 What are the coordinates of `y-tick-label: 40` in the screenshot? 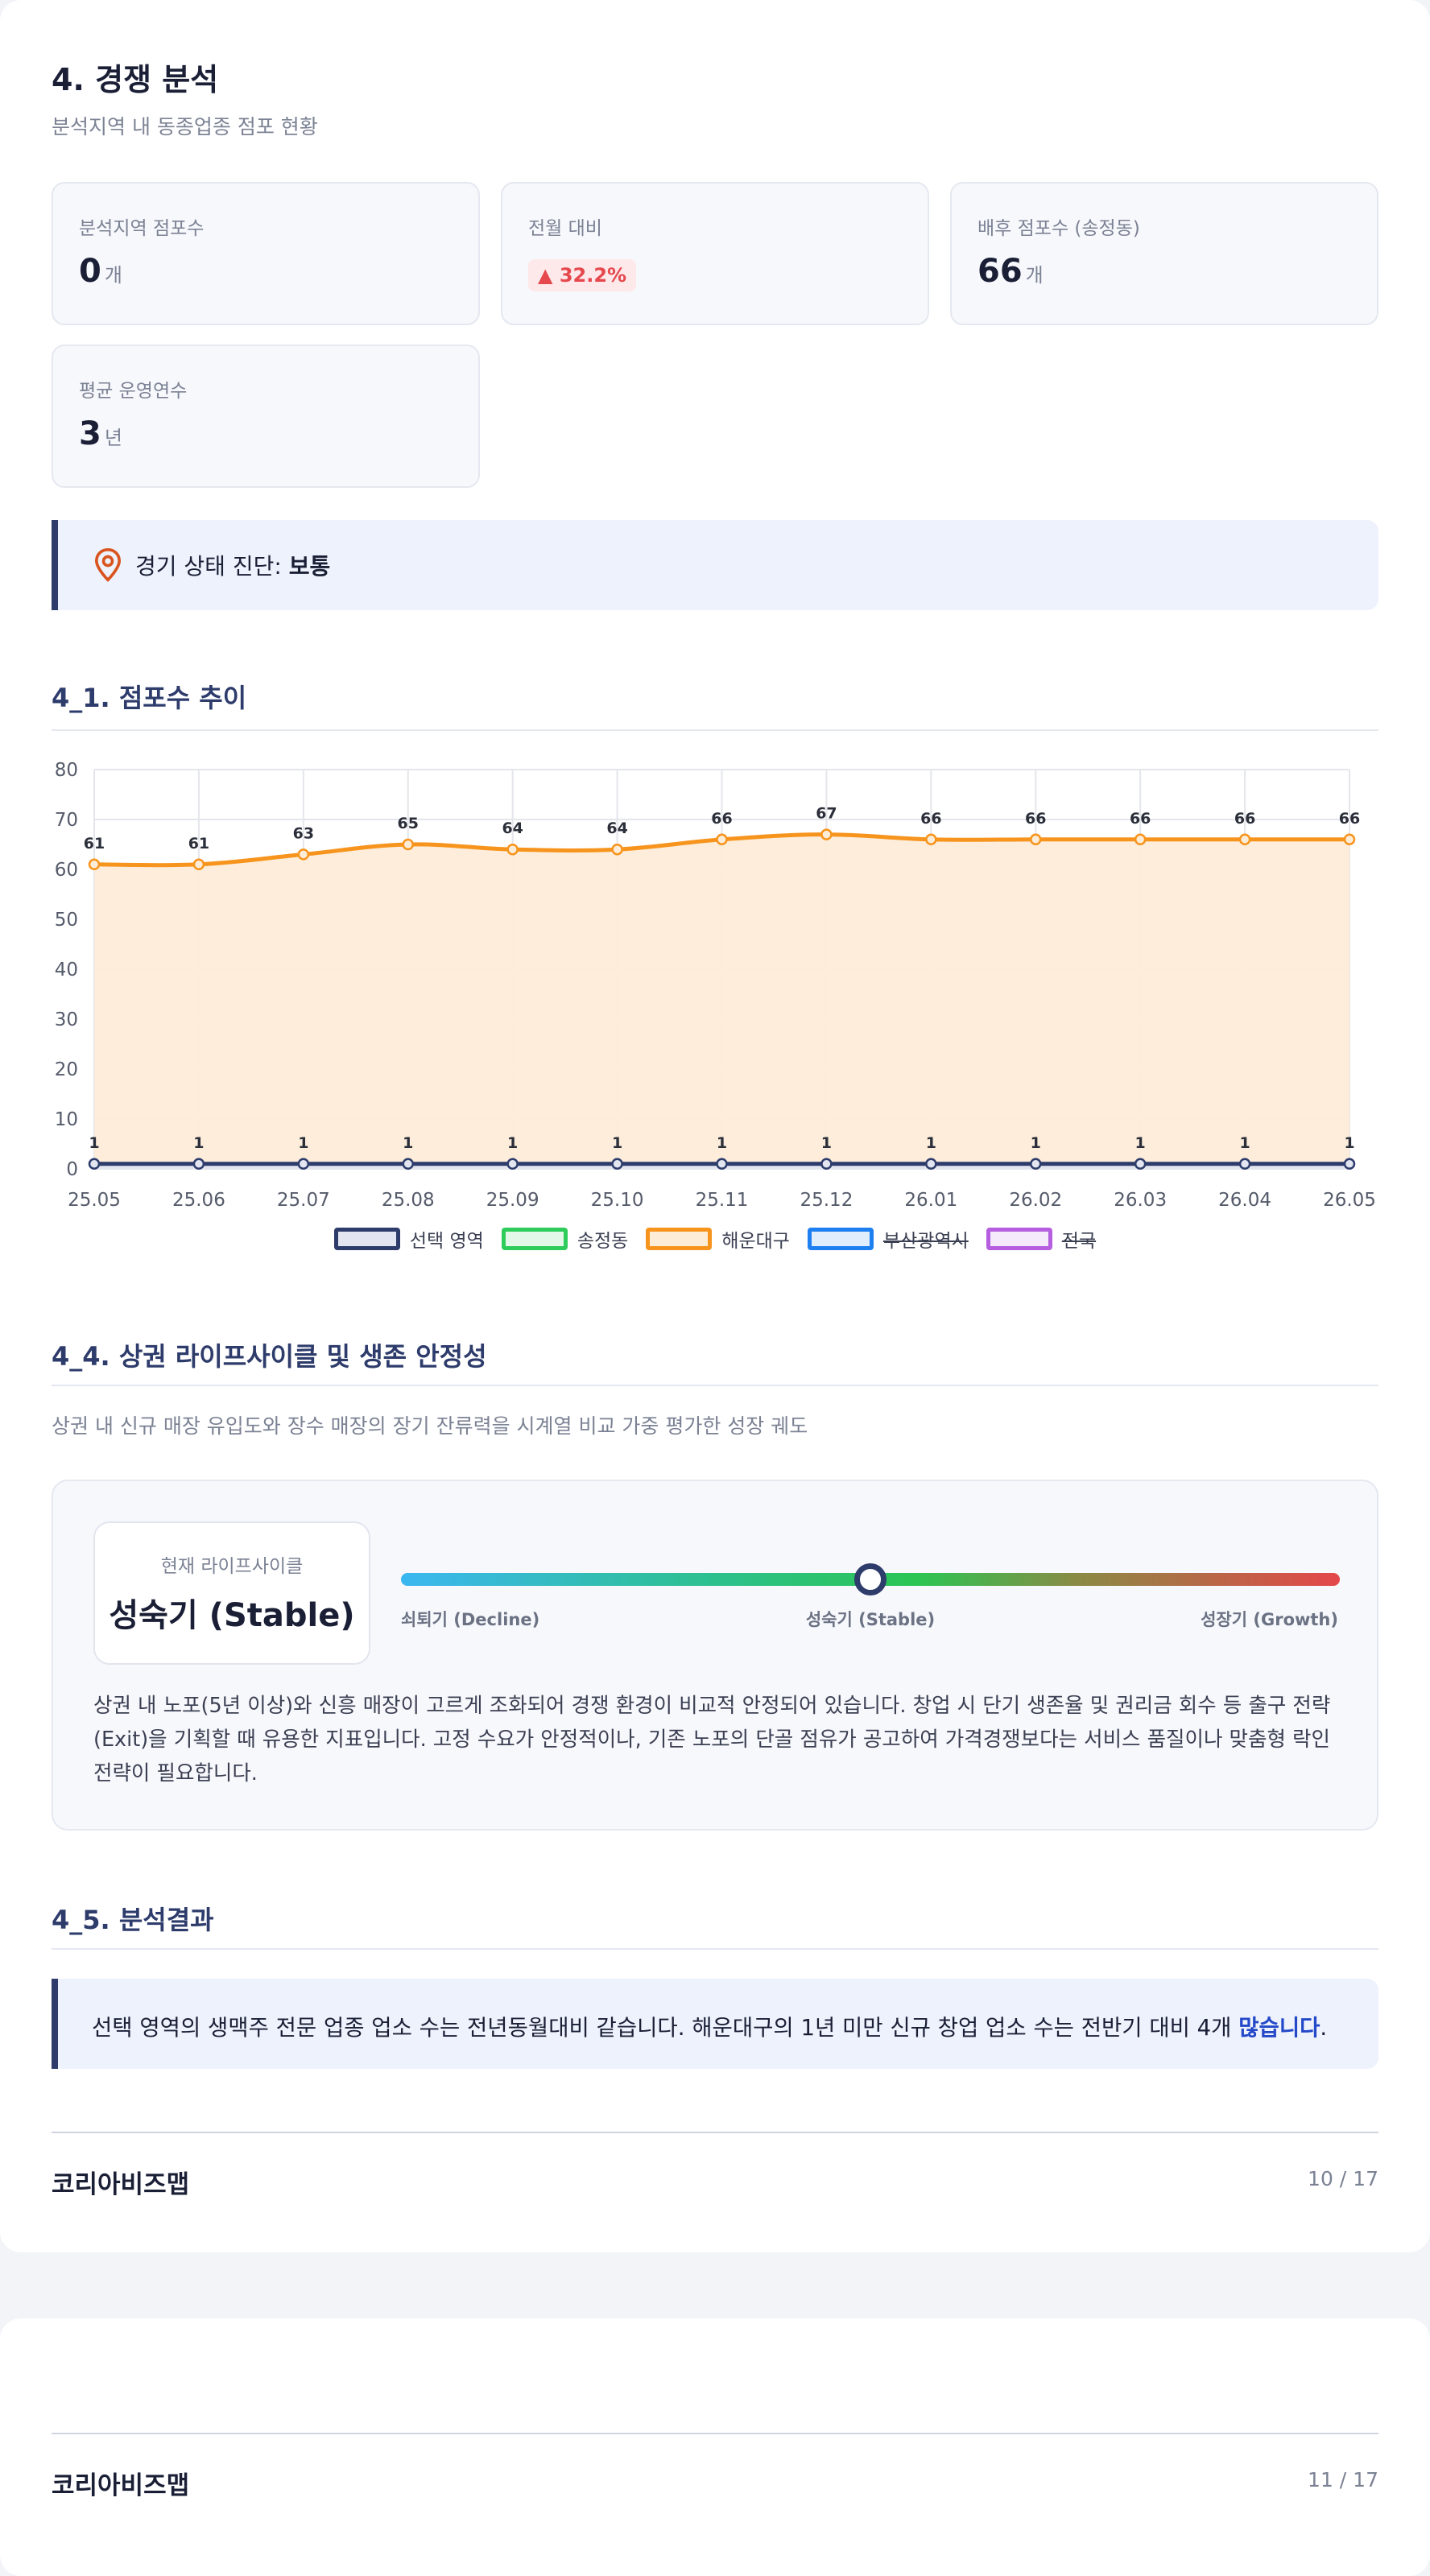 It's located at (67, 970).